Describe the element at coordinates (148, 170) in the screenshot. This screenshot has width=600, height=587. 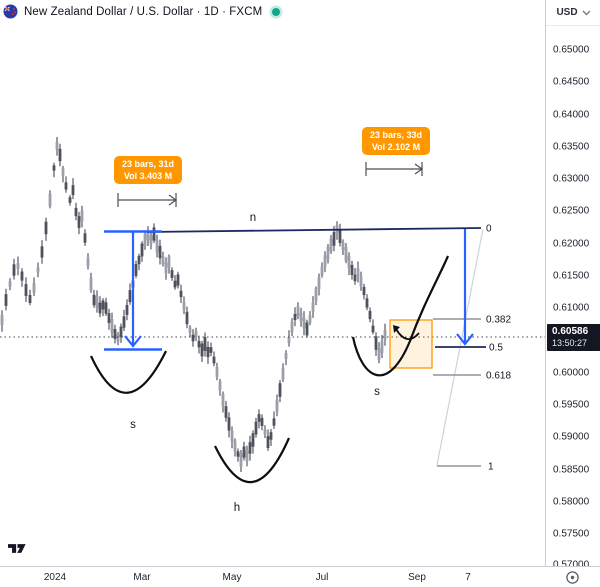
I see `measure-label-1: 23 bars, 31d Vol 3.403 M` at that location.